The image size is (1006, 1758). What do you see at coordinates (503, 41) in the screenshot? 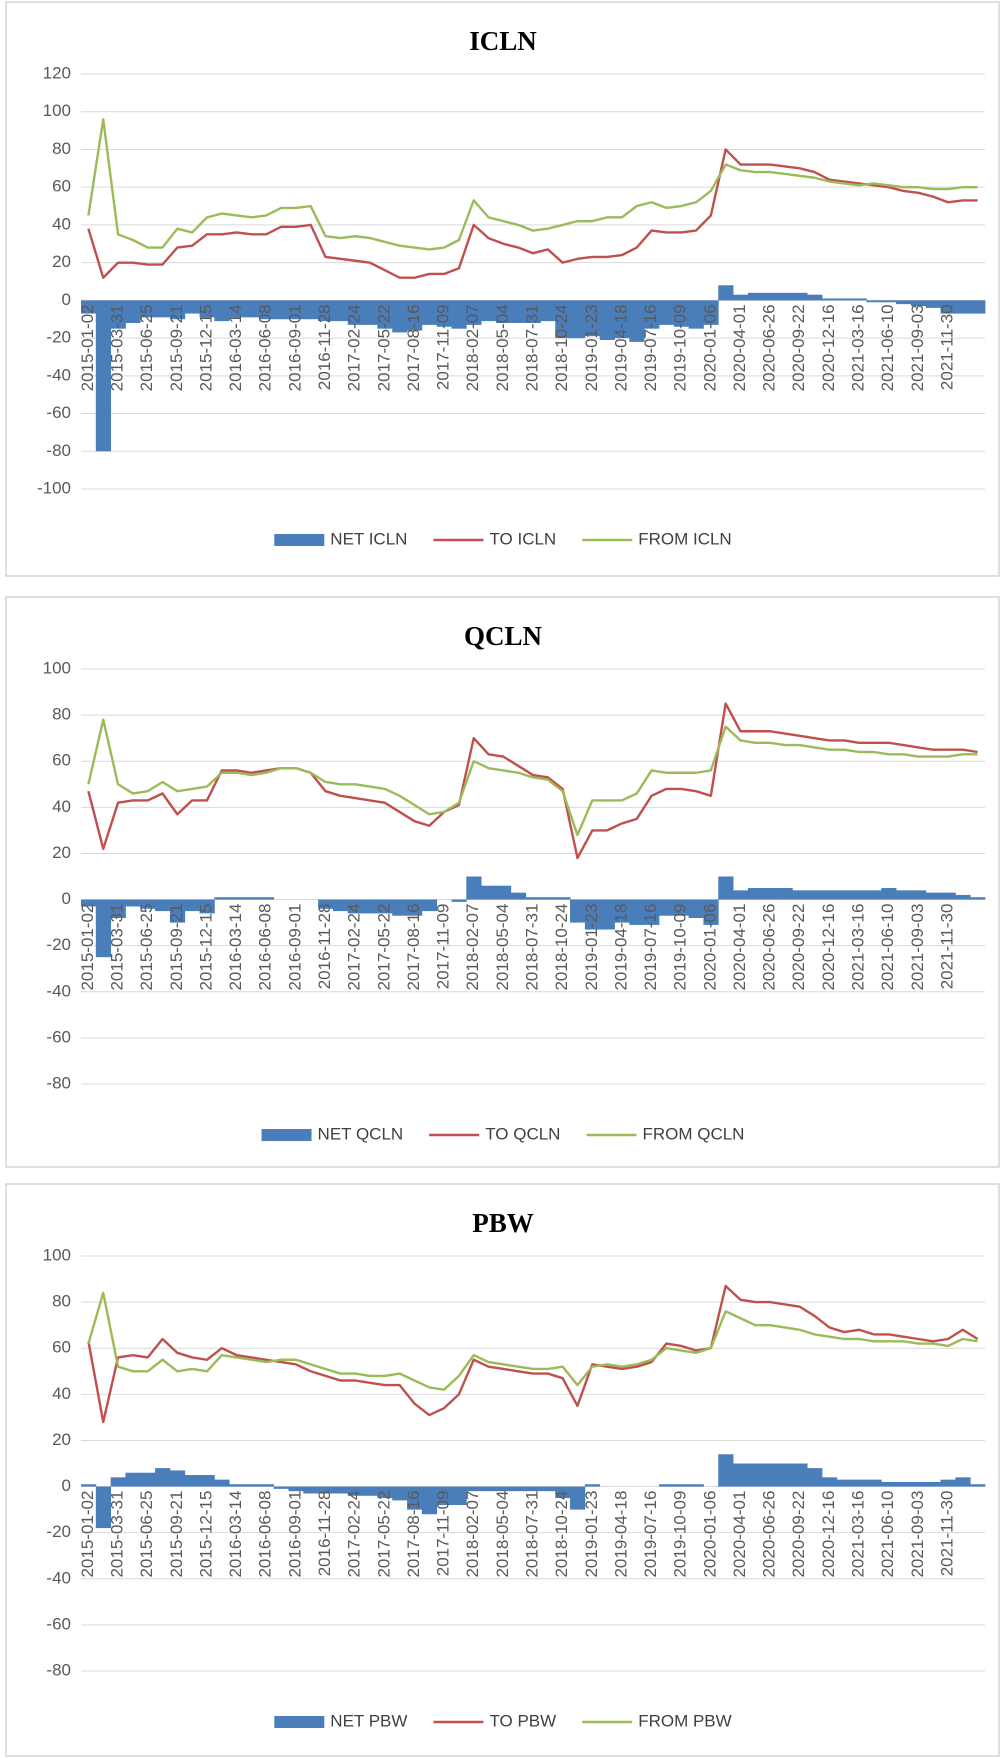
I see `chart-title: ICLN` at bounding box center [503, 41].